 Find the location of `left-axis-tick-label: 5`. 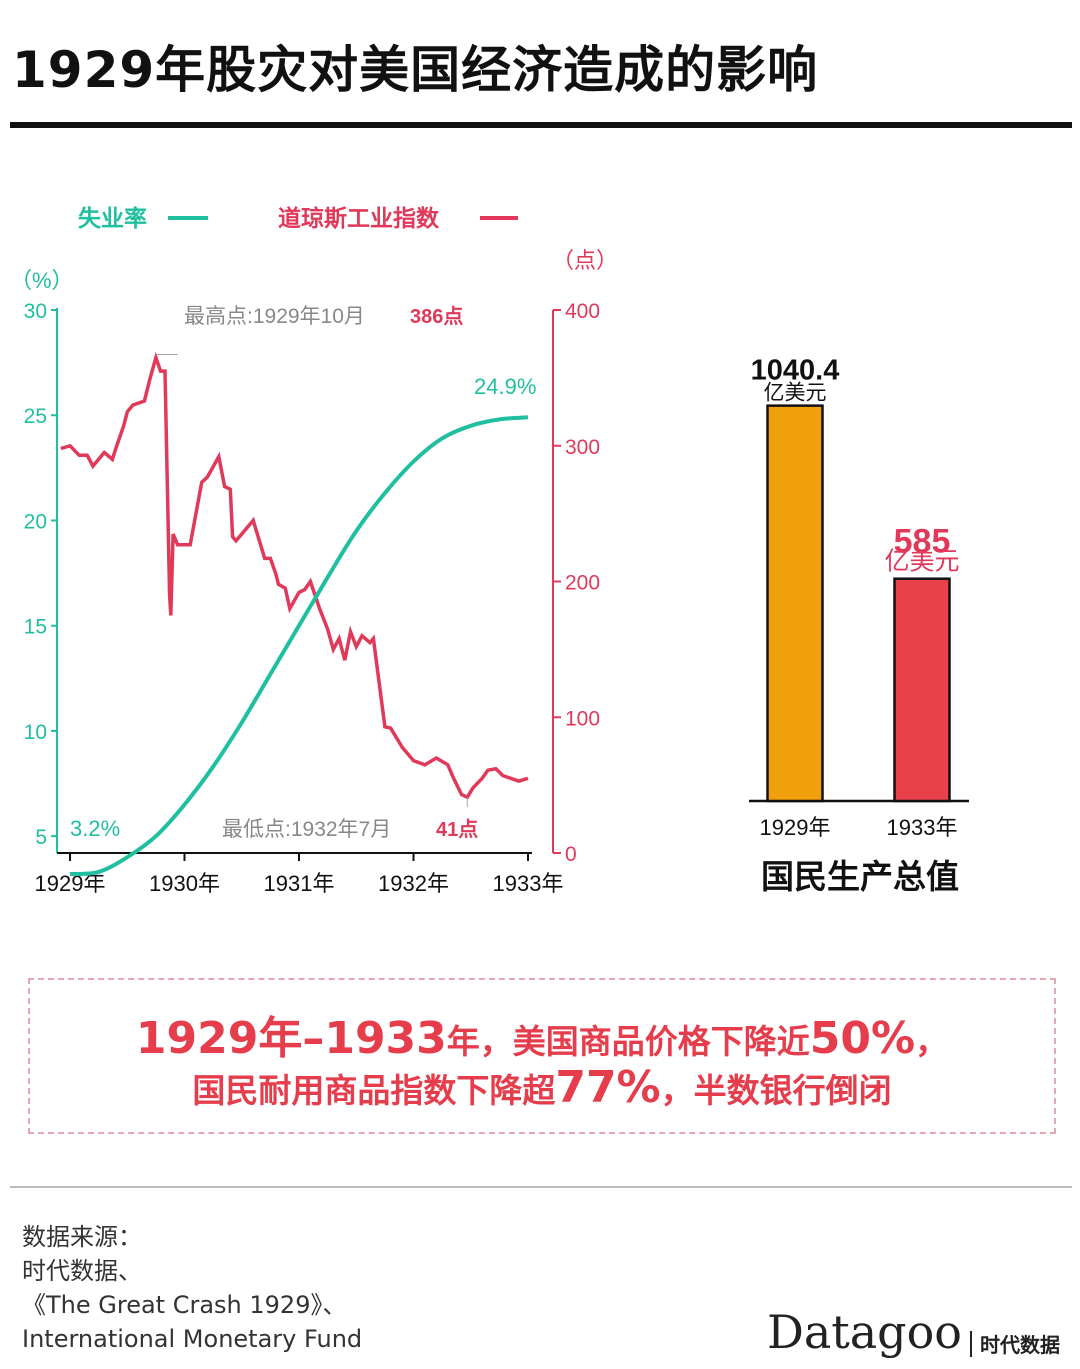

left-axis-tick-label: 5 is located at coordinates (41, 837).